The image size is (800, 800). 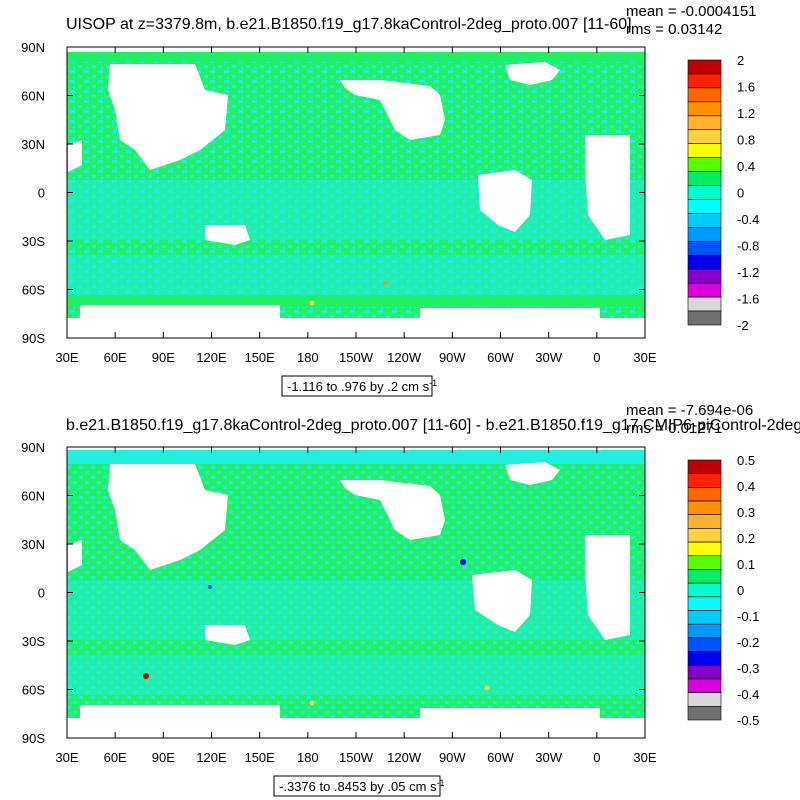 I want to click on contour-info-box: -1.116 to .976 by .2 cm s-1, so click(x=359, y=386).